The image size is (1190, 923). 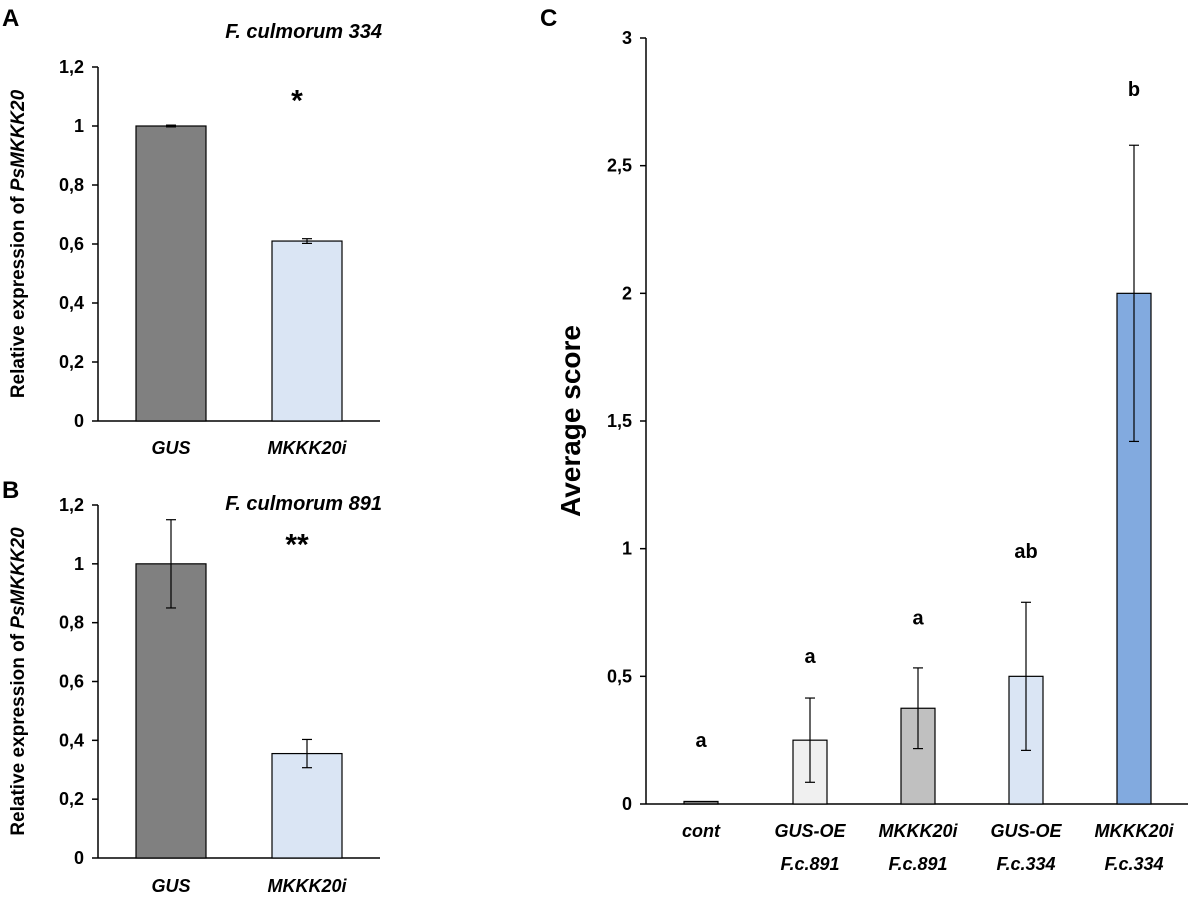 What do you see at coordinates (701, 831) in the screenshot?
I see `category-label: cont` at bounding box center [701, 831].